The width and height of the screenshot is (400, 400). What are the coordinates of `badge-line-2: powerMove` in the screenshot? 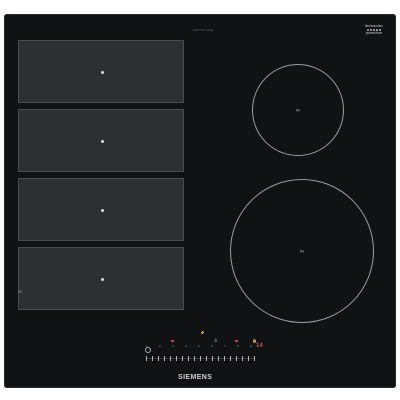 It's located at (374, 33).